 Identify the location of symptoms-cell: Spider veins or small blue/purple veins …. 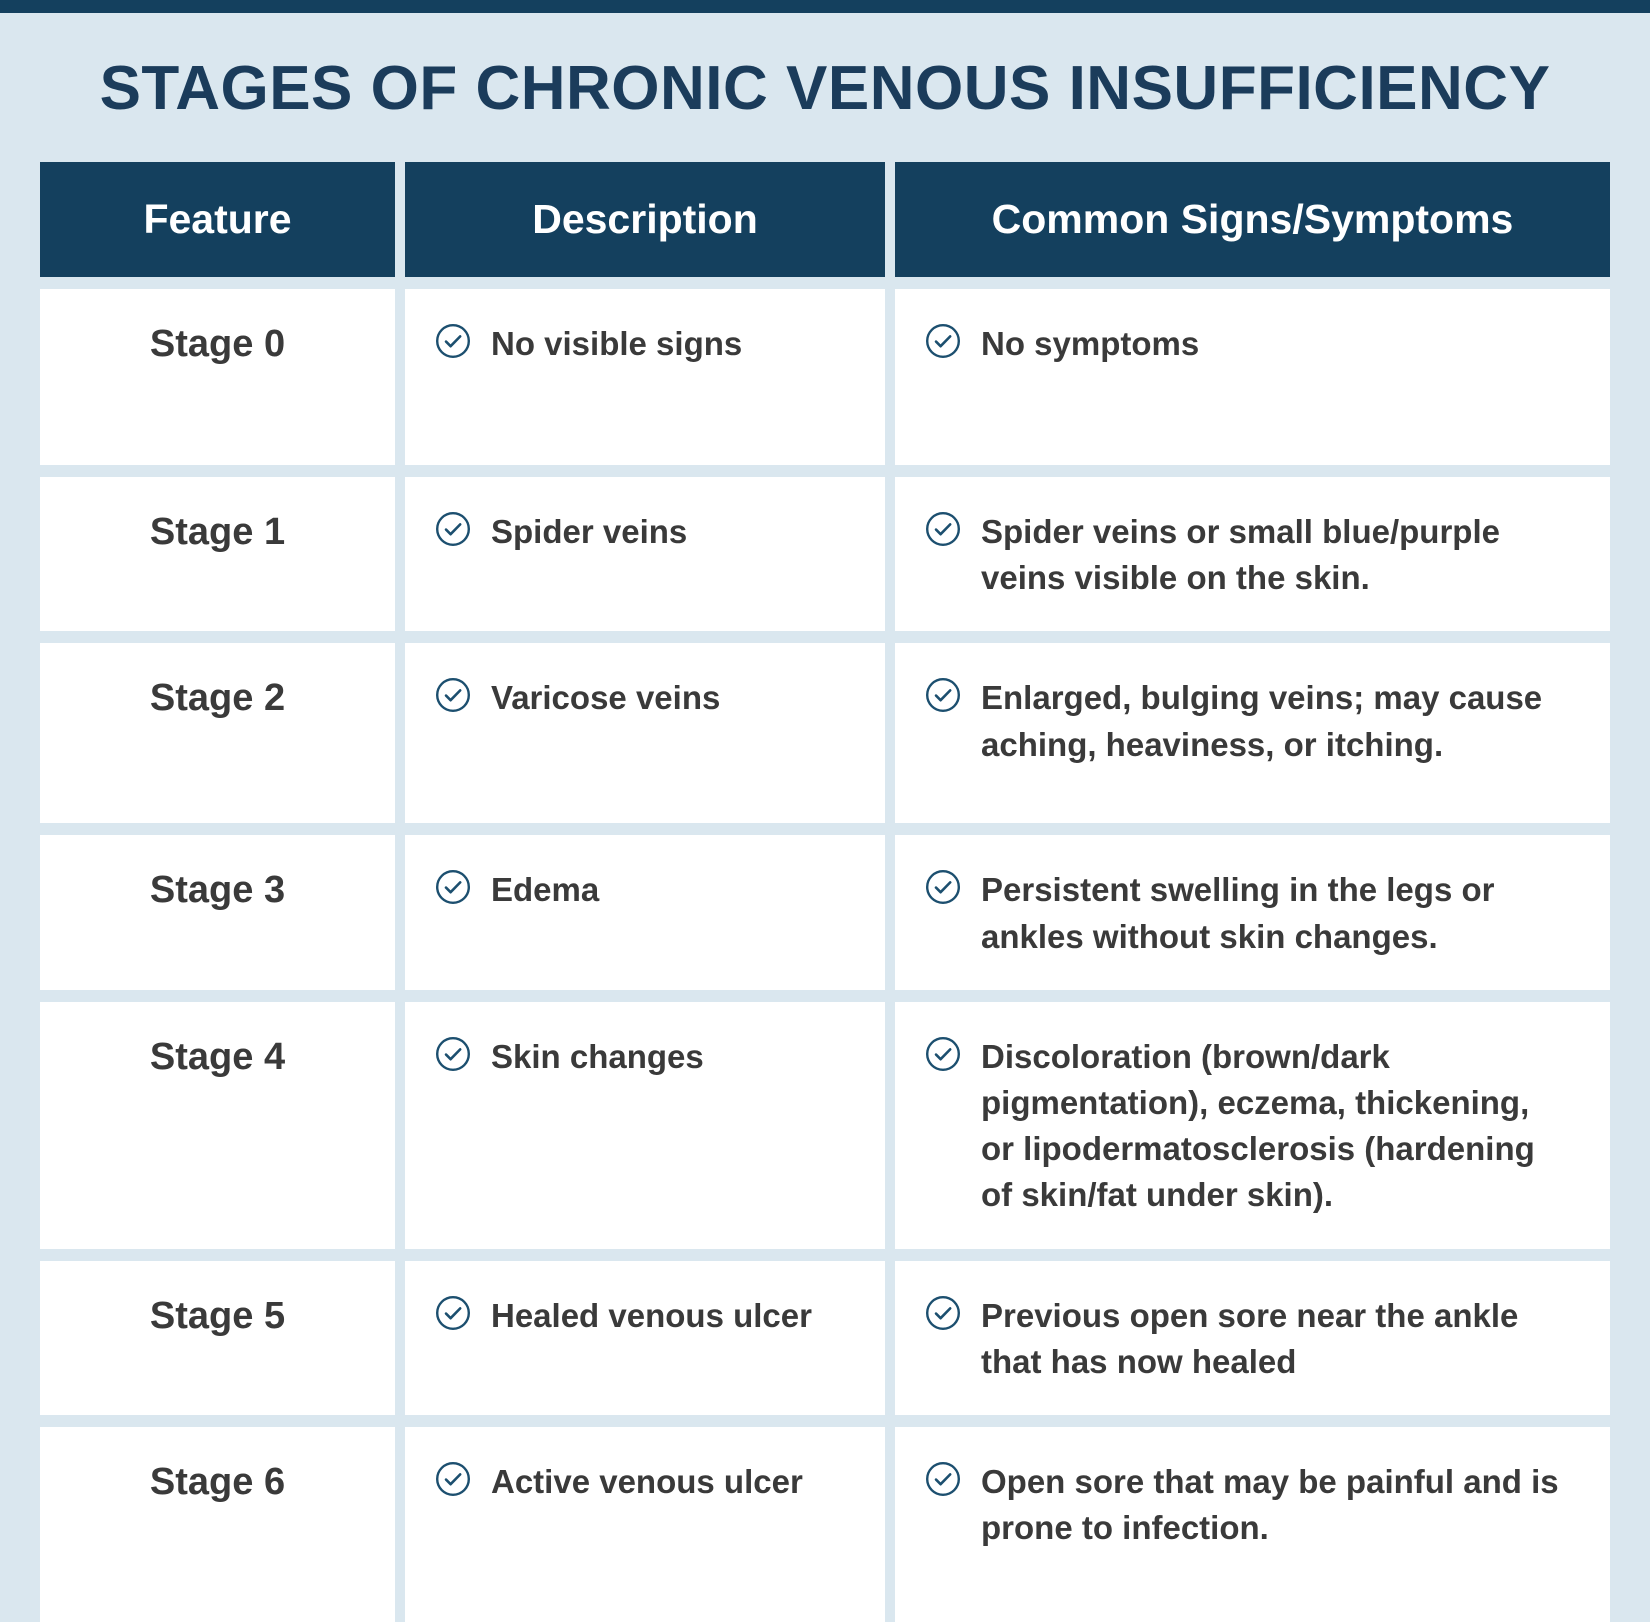
(1252, 554).